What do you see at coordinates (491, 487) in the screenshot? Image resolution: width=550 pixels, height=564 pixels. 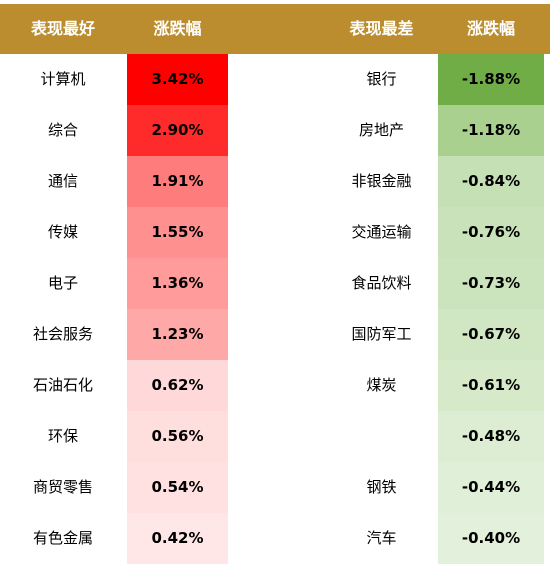 I see `worst-sector-change: -0.44%` at bounding box center [491, 487].